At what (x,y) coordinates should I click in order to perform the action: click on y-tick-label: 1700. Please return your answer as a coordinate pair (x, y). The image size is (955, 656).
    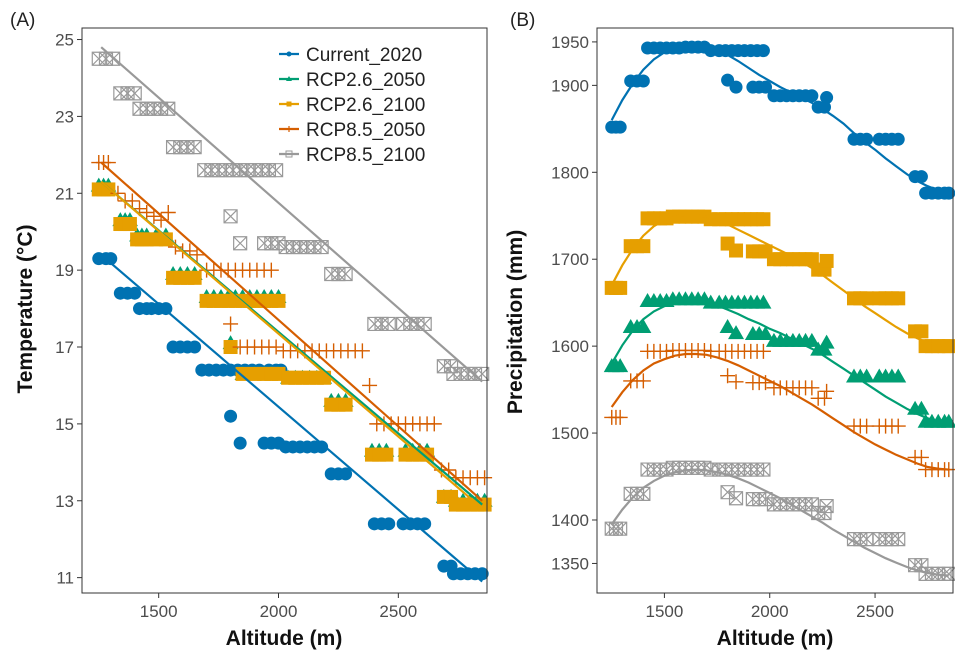
    Looking at the image, I should click on (570, 259).